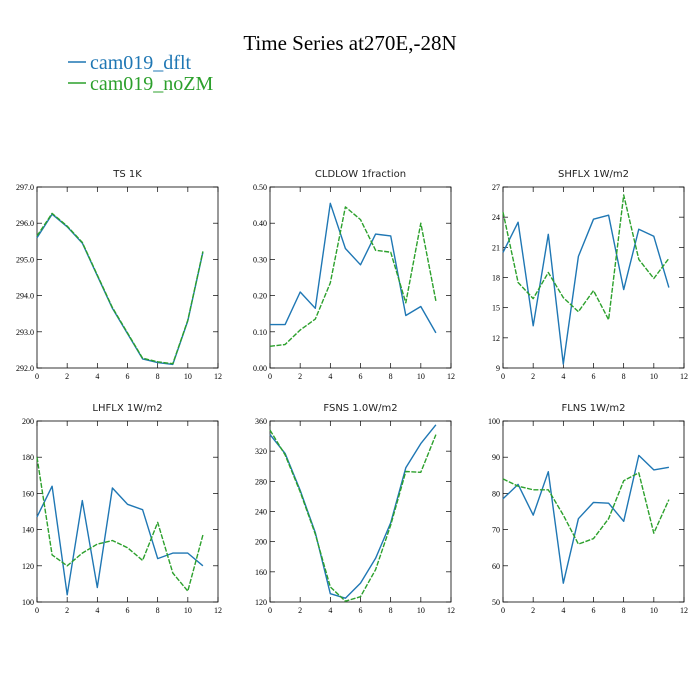  Describe the element at coordinates (496, 217) in the screenshot. I see `y-tick-label: 24` at that location.